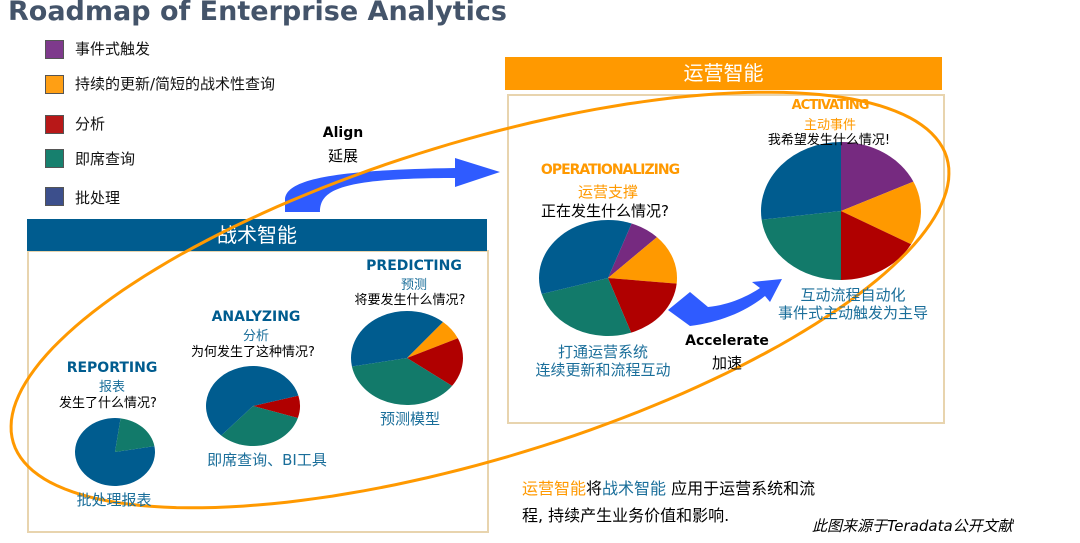 Image resolution: width=1080 pixels, height=543 pixels. Describe the element at coordinates (830, 125) in the screenshot. I see `stage-activating-cn: 主动事件` at that location.